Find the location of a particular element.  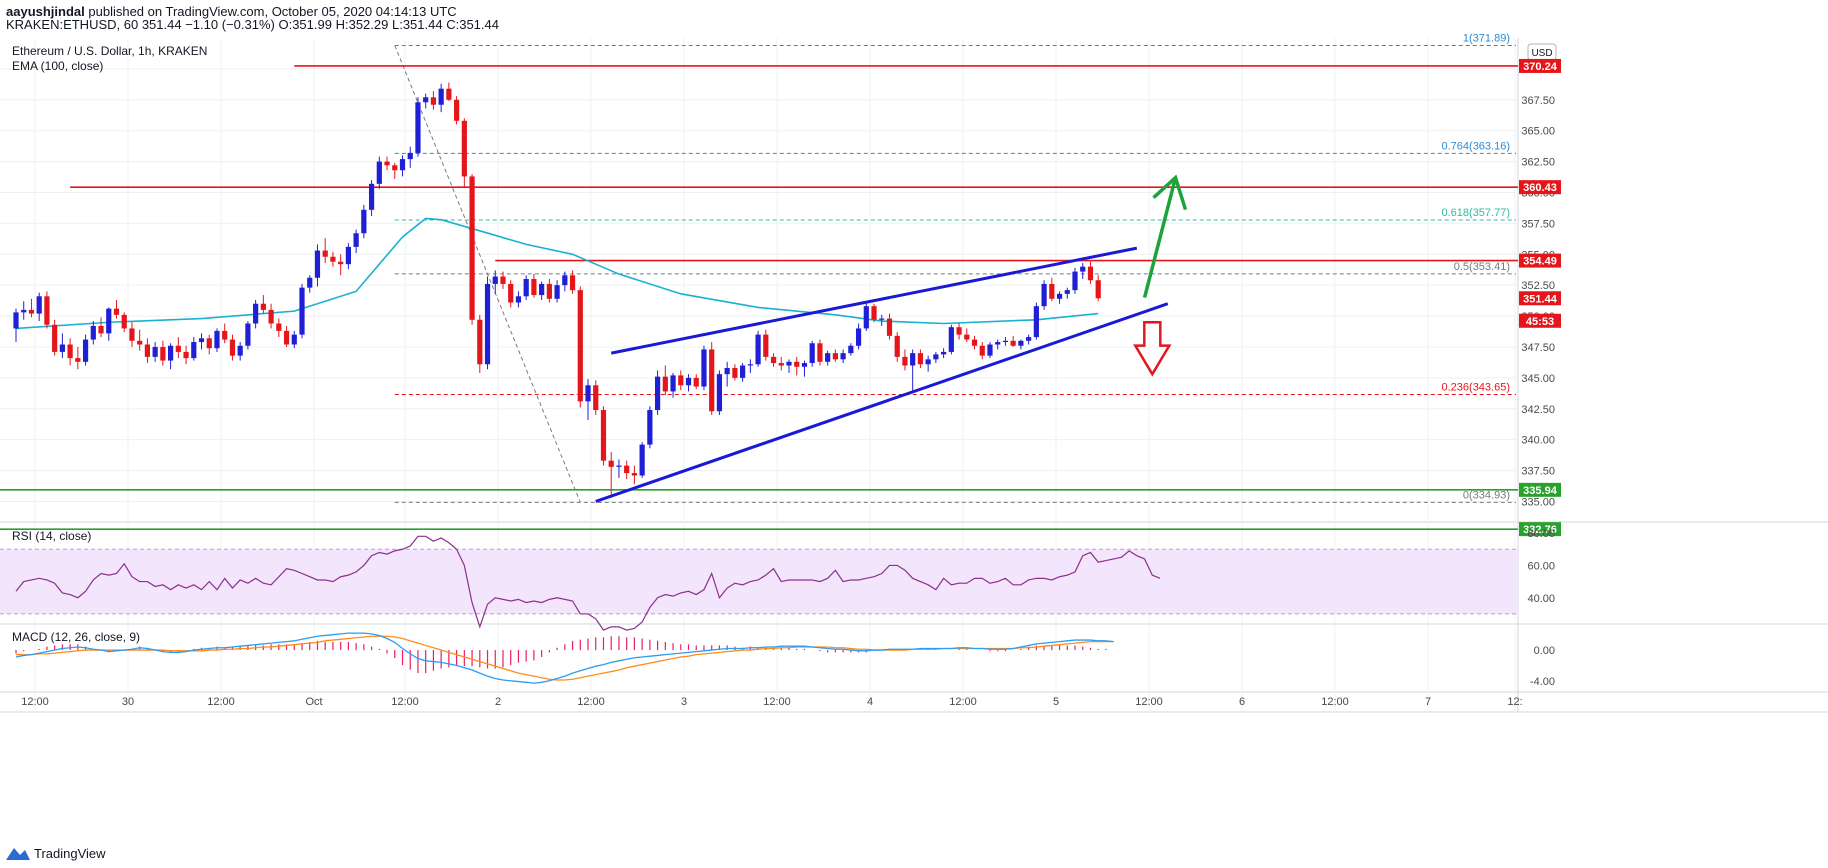

fib-level-label: 1(371.89) is located at coordinates (1486, 39).